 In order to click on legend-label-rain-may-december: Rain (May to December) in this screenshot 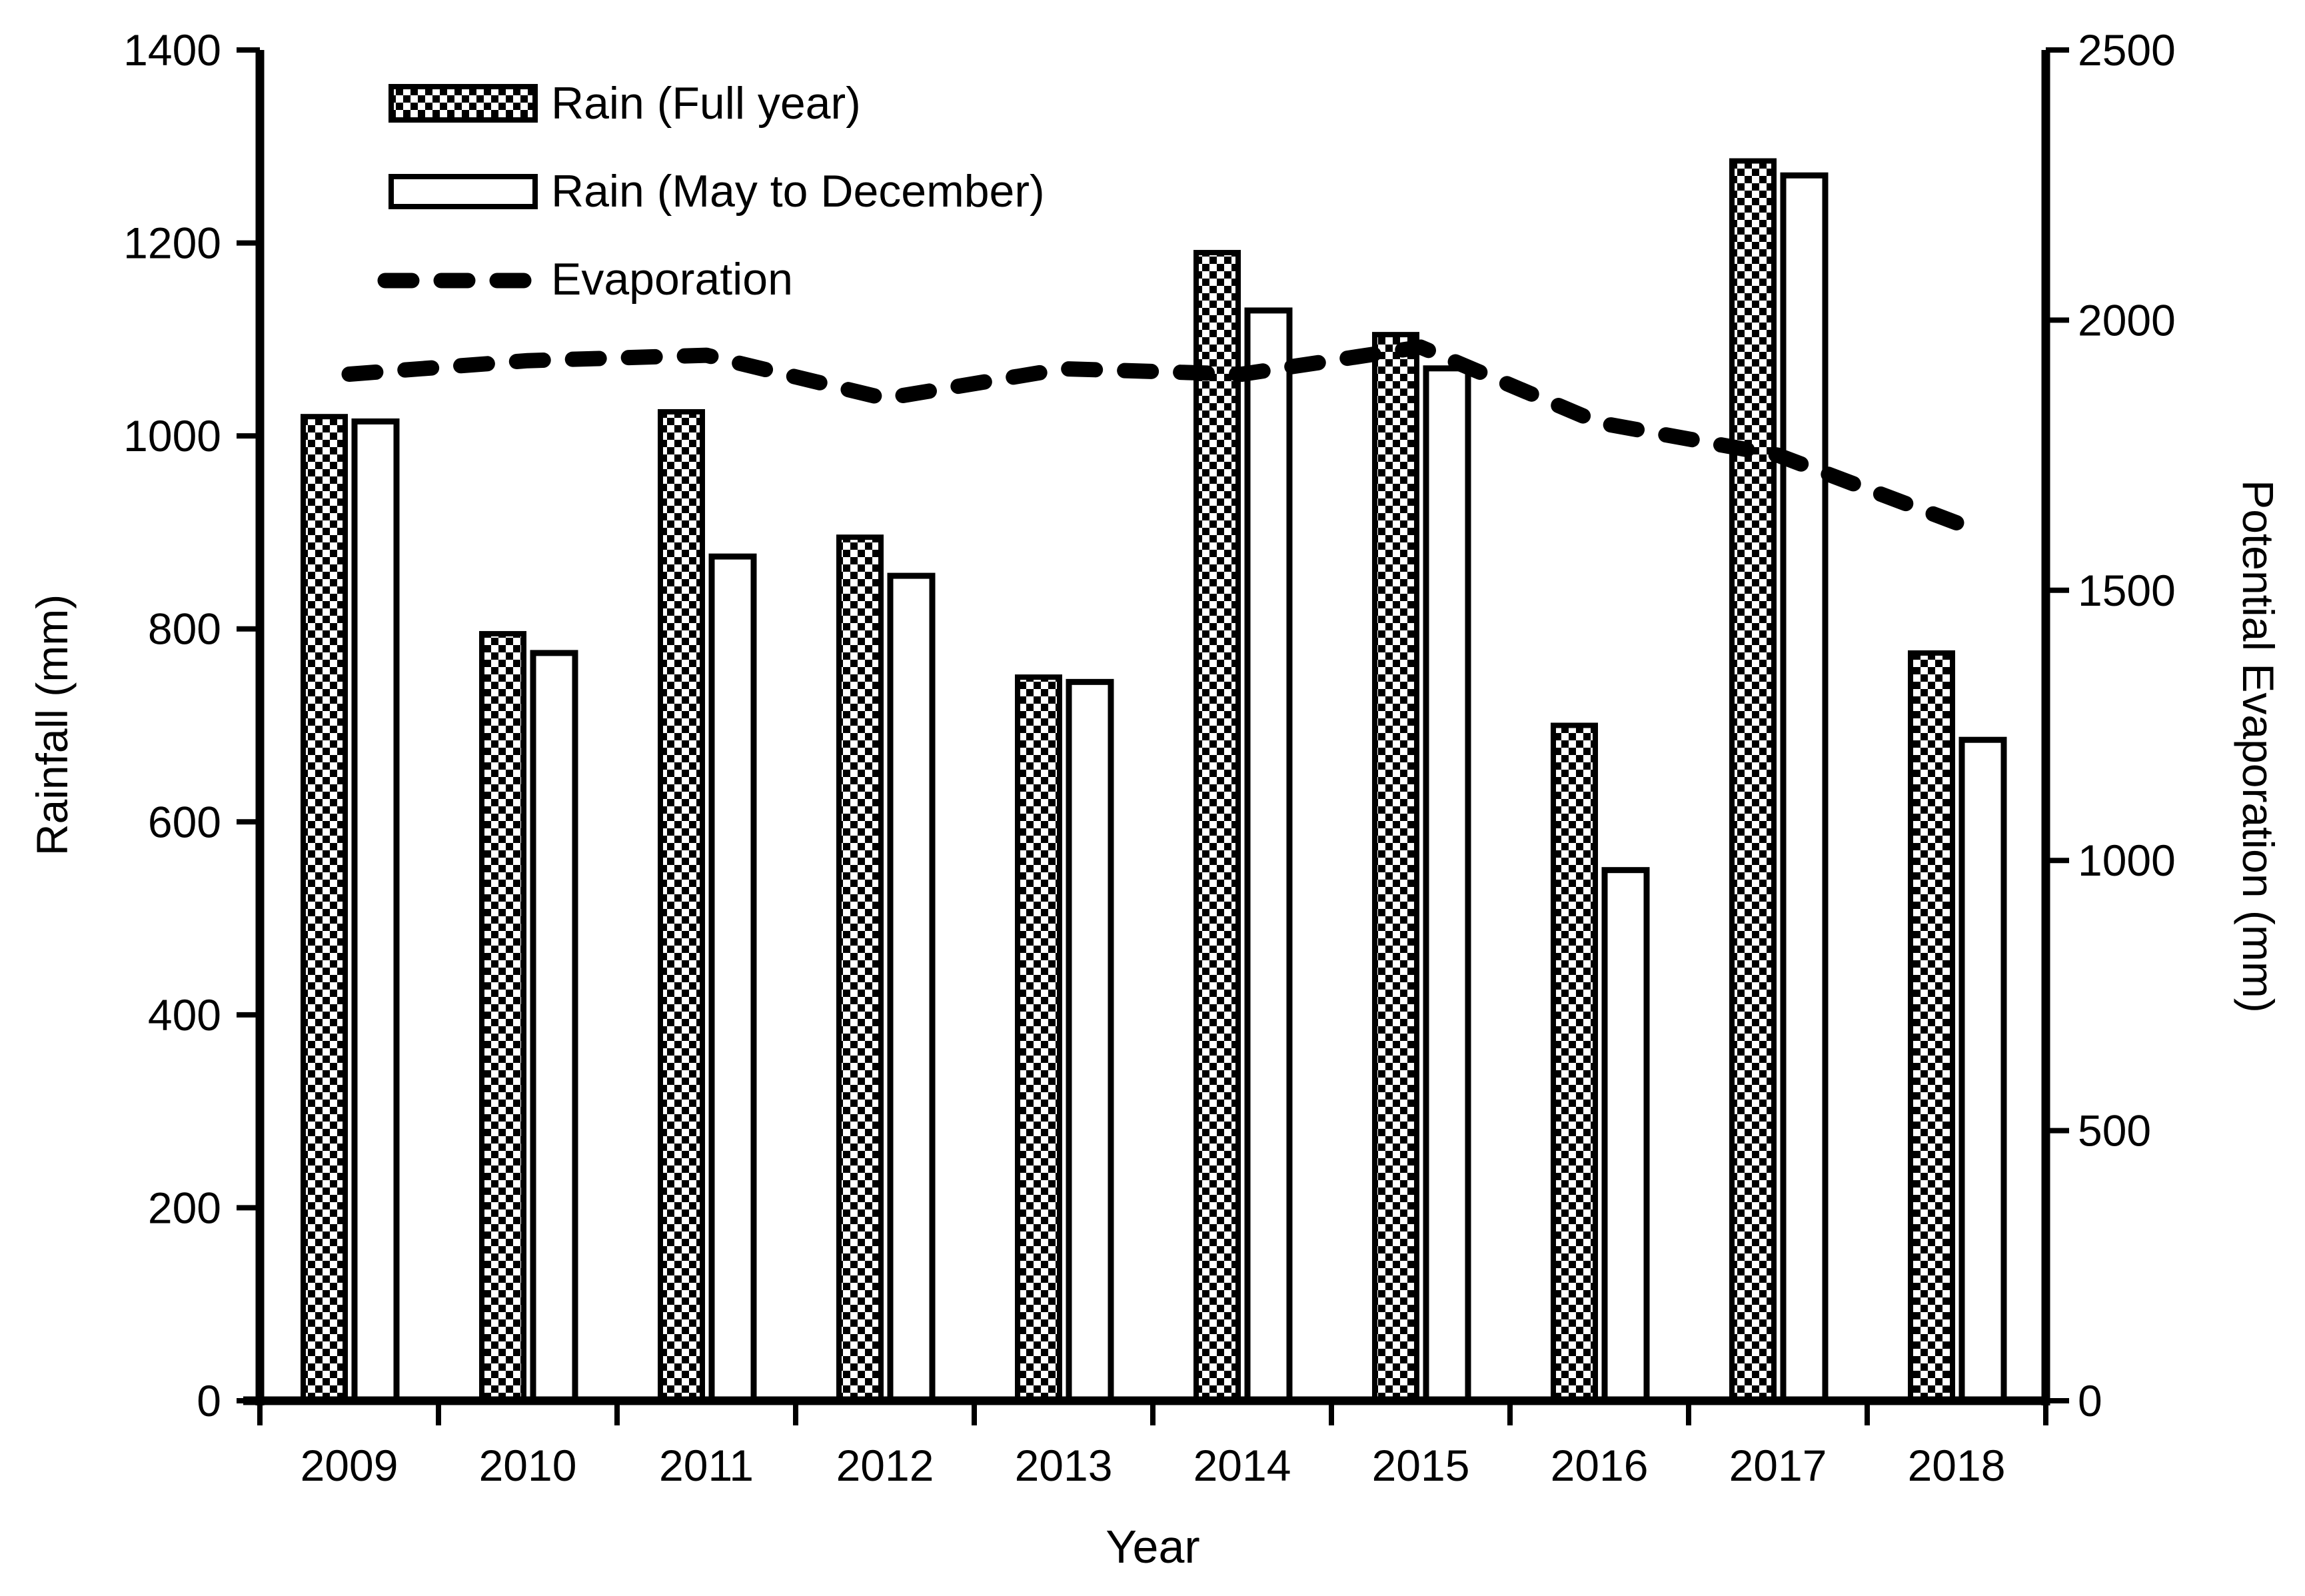, I will do `click(798, 191)`.